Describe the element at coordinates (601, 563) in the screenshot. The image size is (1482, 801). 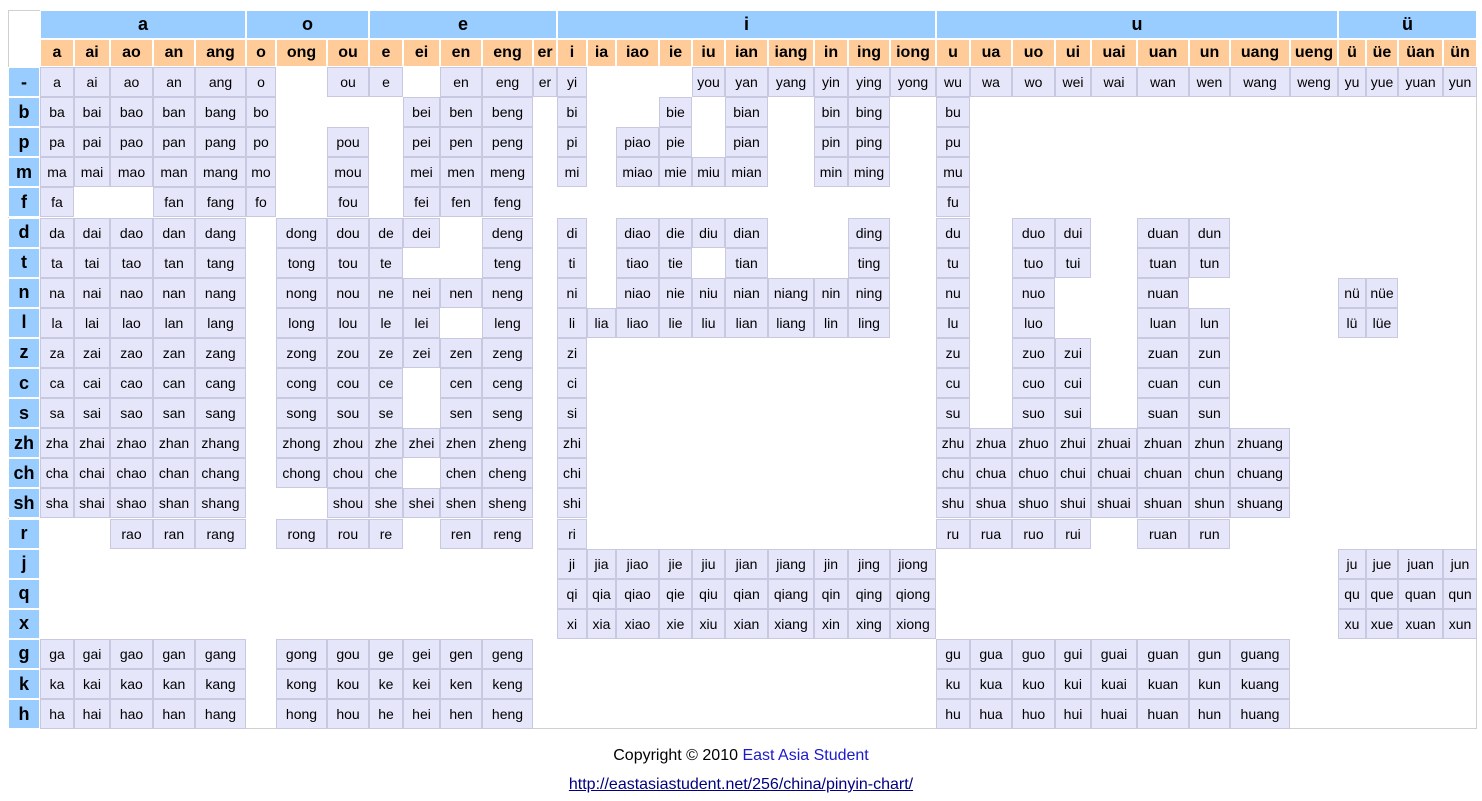
I see `syllable: jia` at that location.